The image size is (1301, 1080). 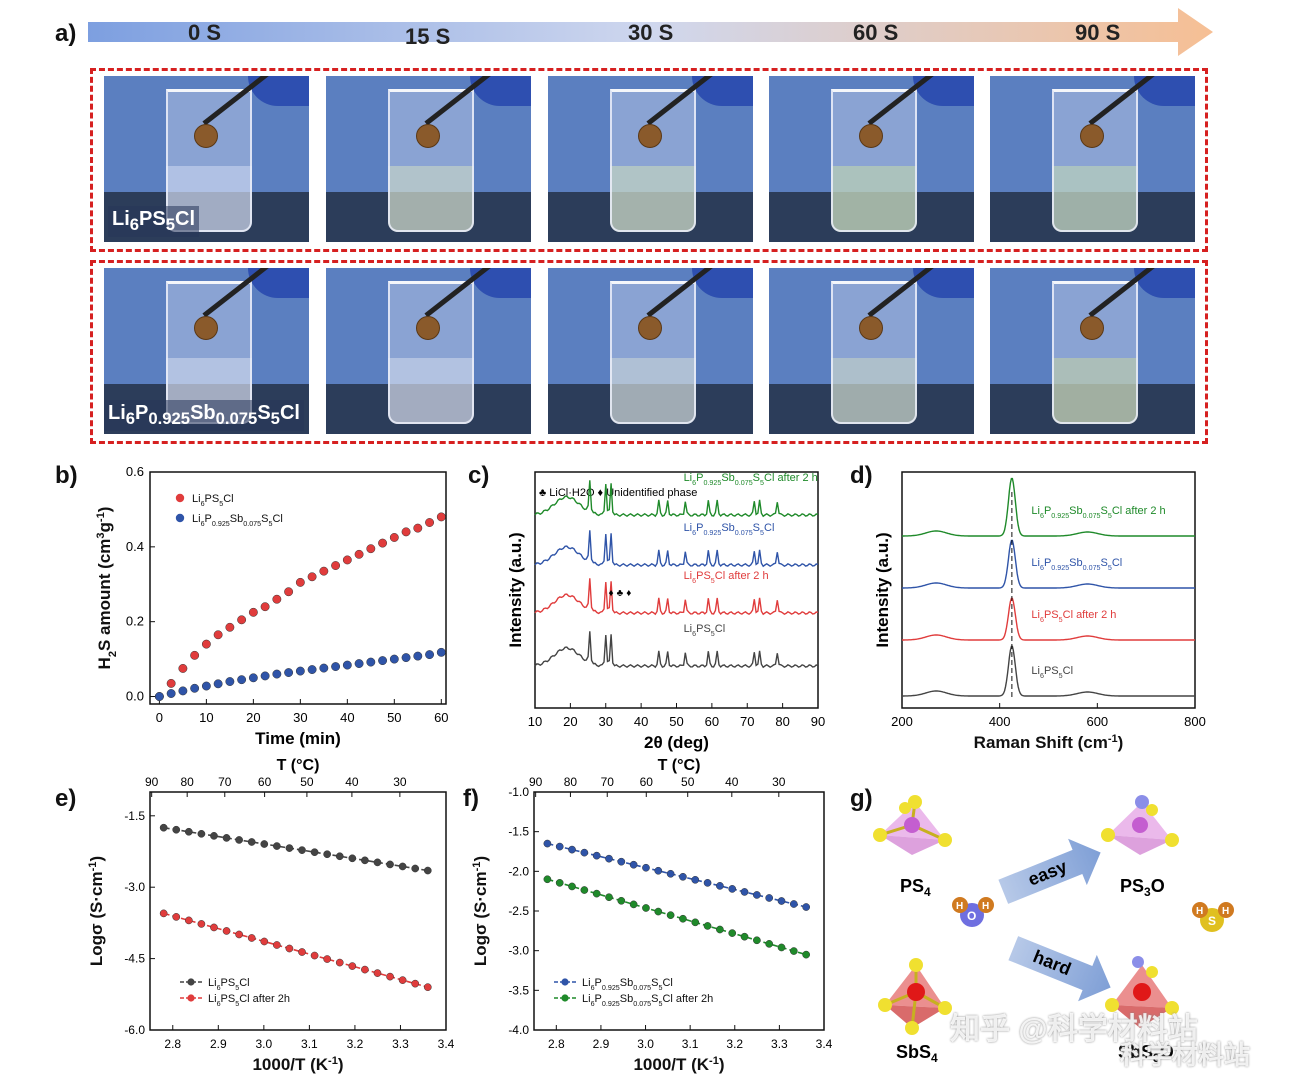 What do you see at coordinates (1195, 721) in the screenshot?
I see `x-tick-label: 800` at bounding box center [1195, 721].